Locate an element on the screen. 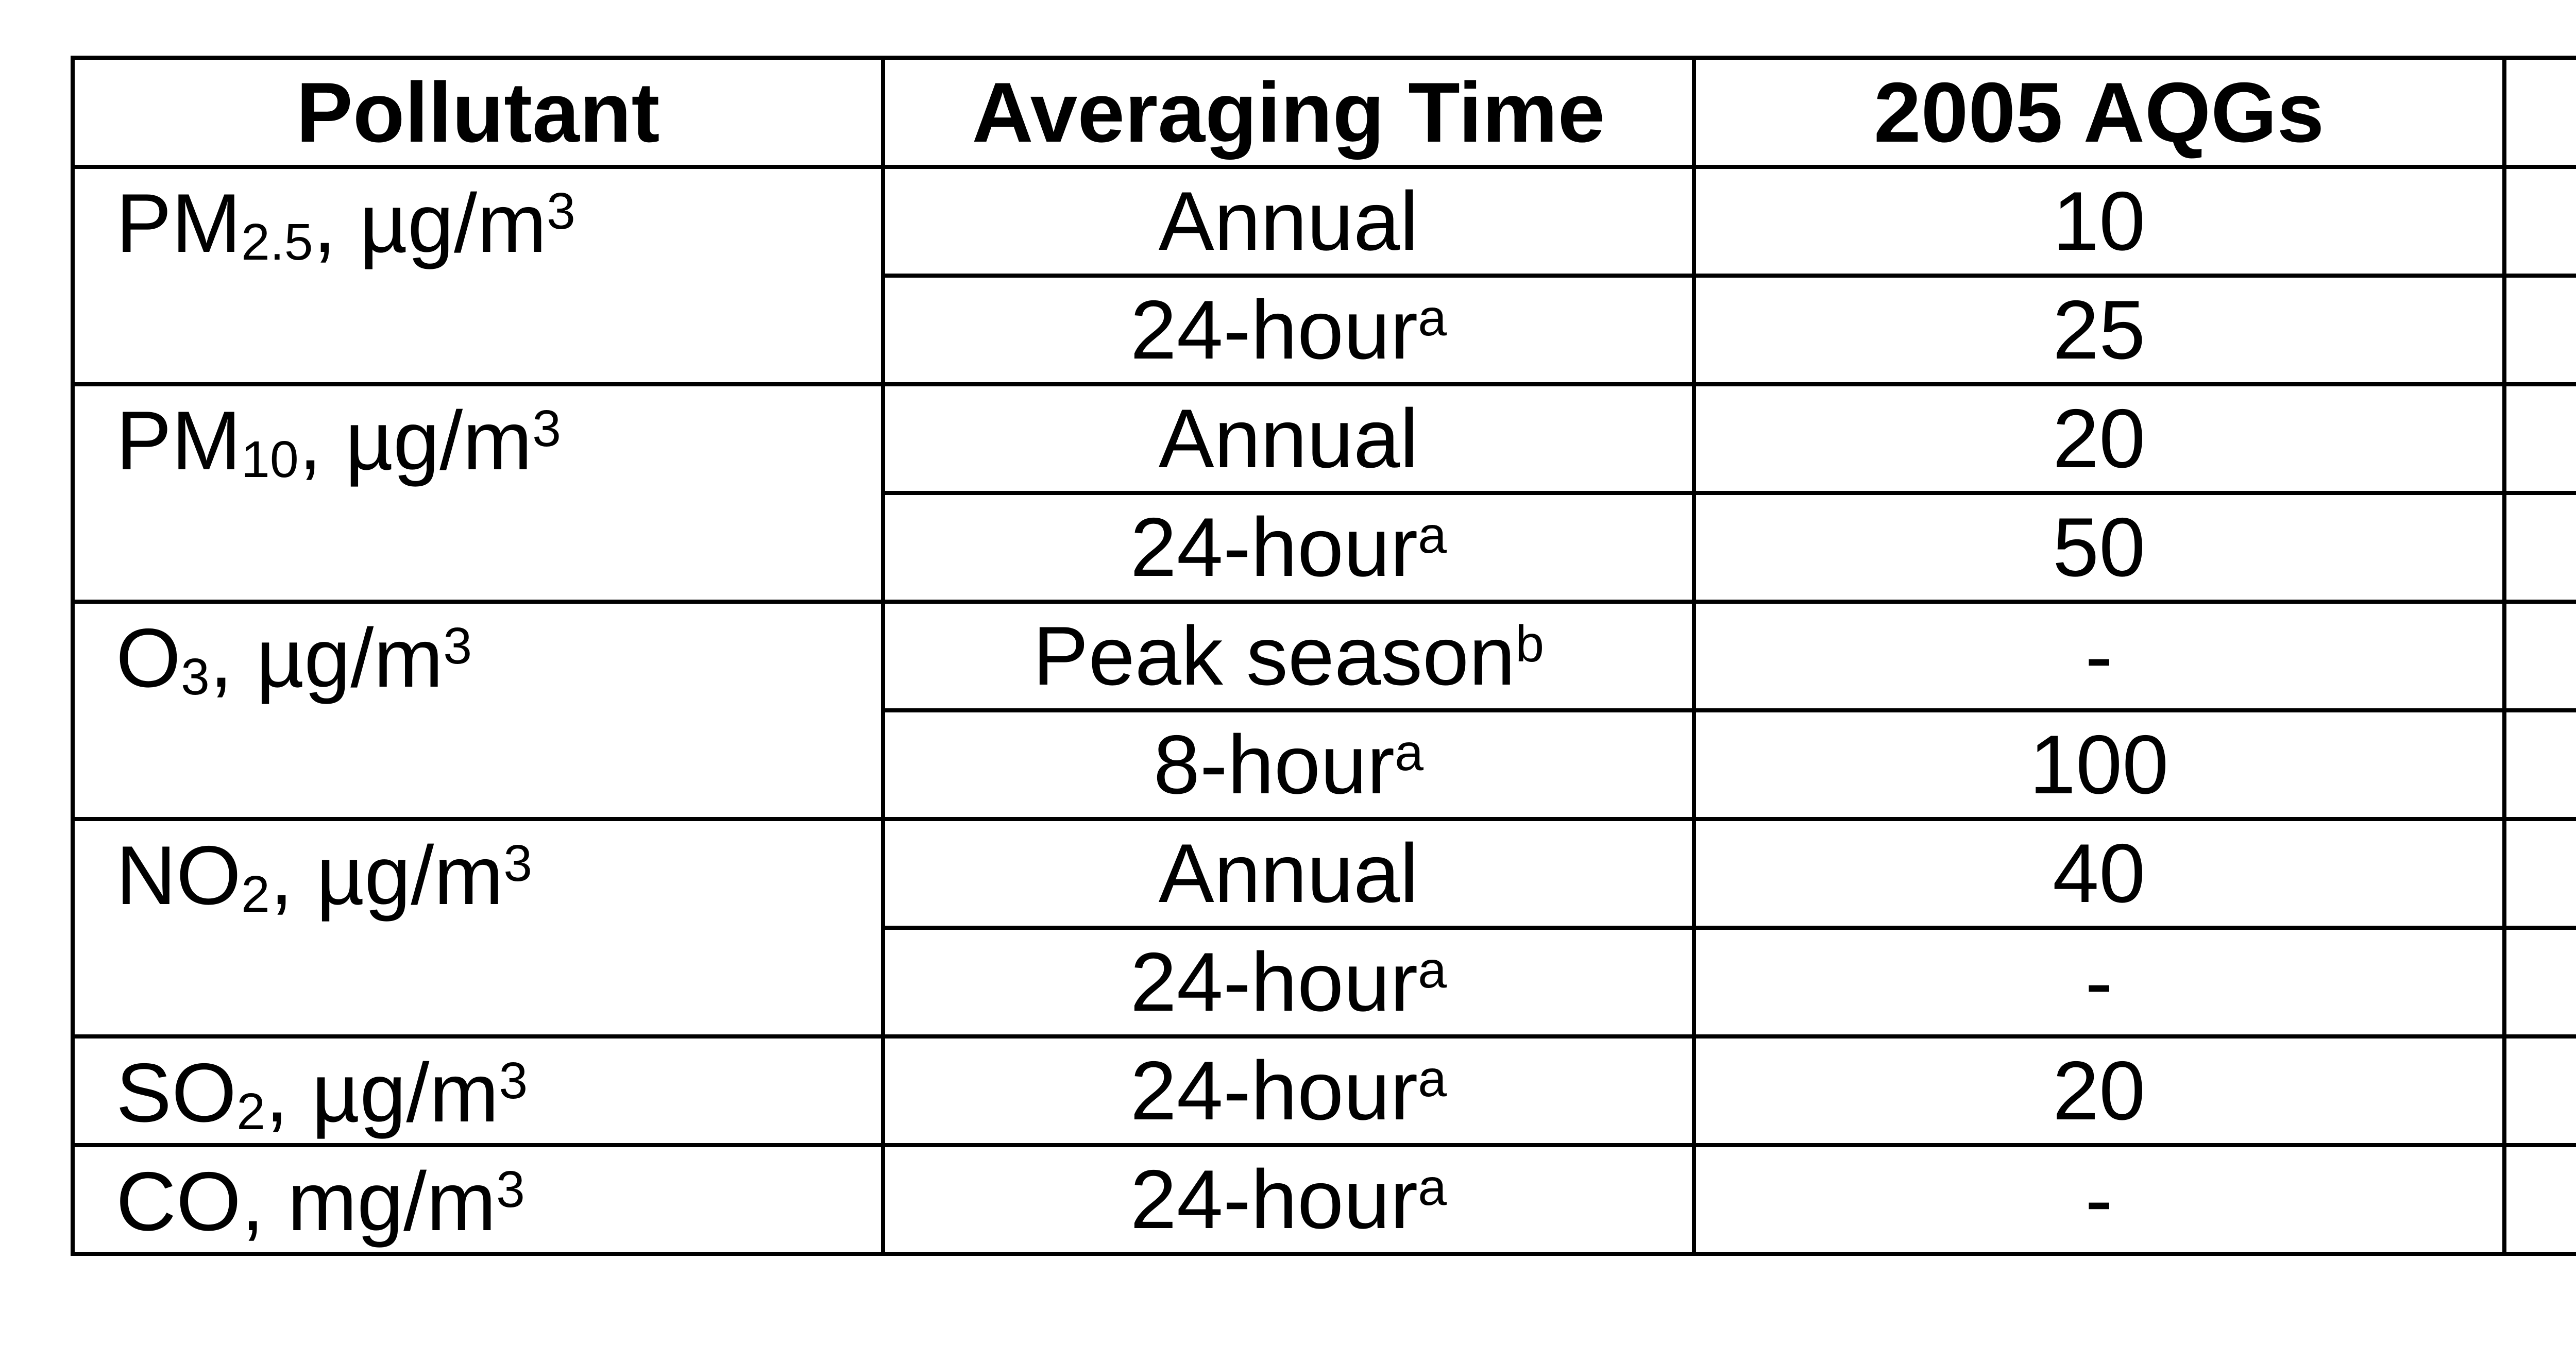  table-row: 24-houra 50 45 is located at coordinates (1324, 547).